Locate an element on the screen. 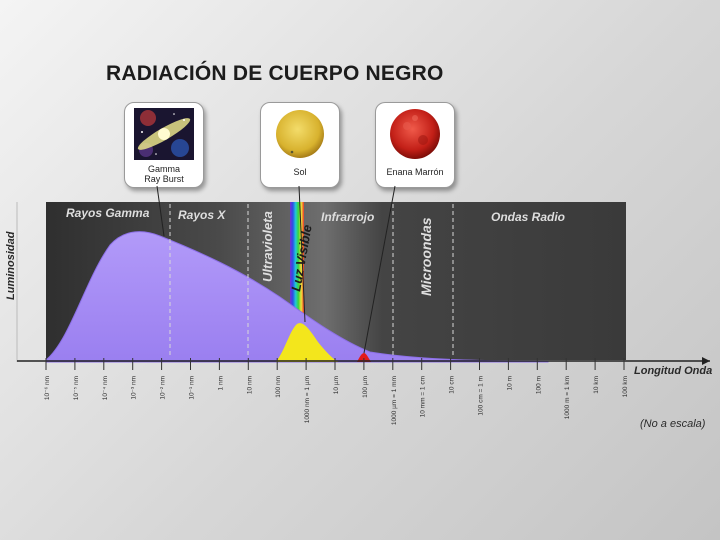 The image size is (720, 540). gamma-ray-burst-thumbnail: Gamma Ray Burst is located at coordinates (164, 145).